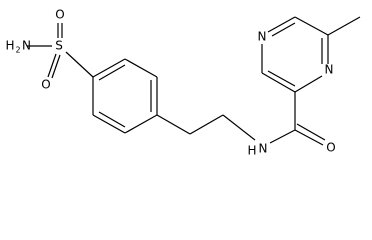  Describe the element at coordinates (59, 46) in the screenshot. I see `atom-label: S` at that location.